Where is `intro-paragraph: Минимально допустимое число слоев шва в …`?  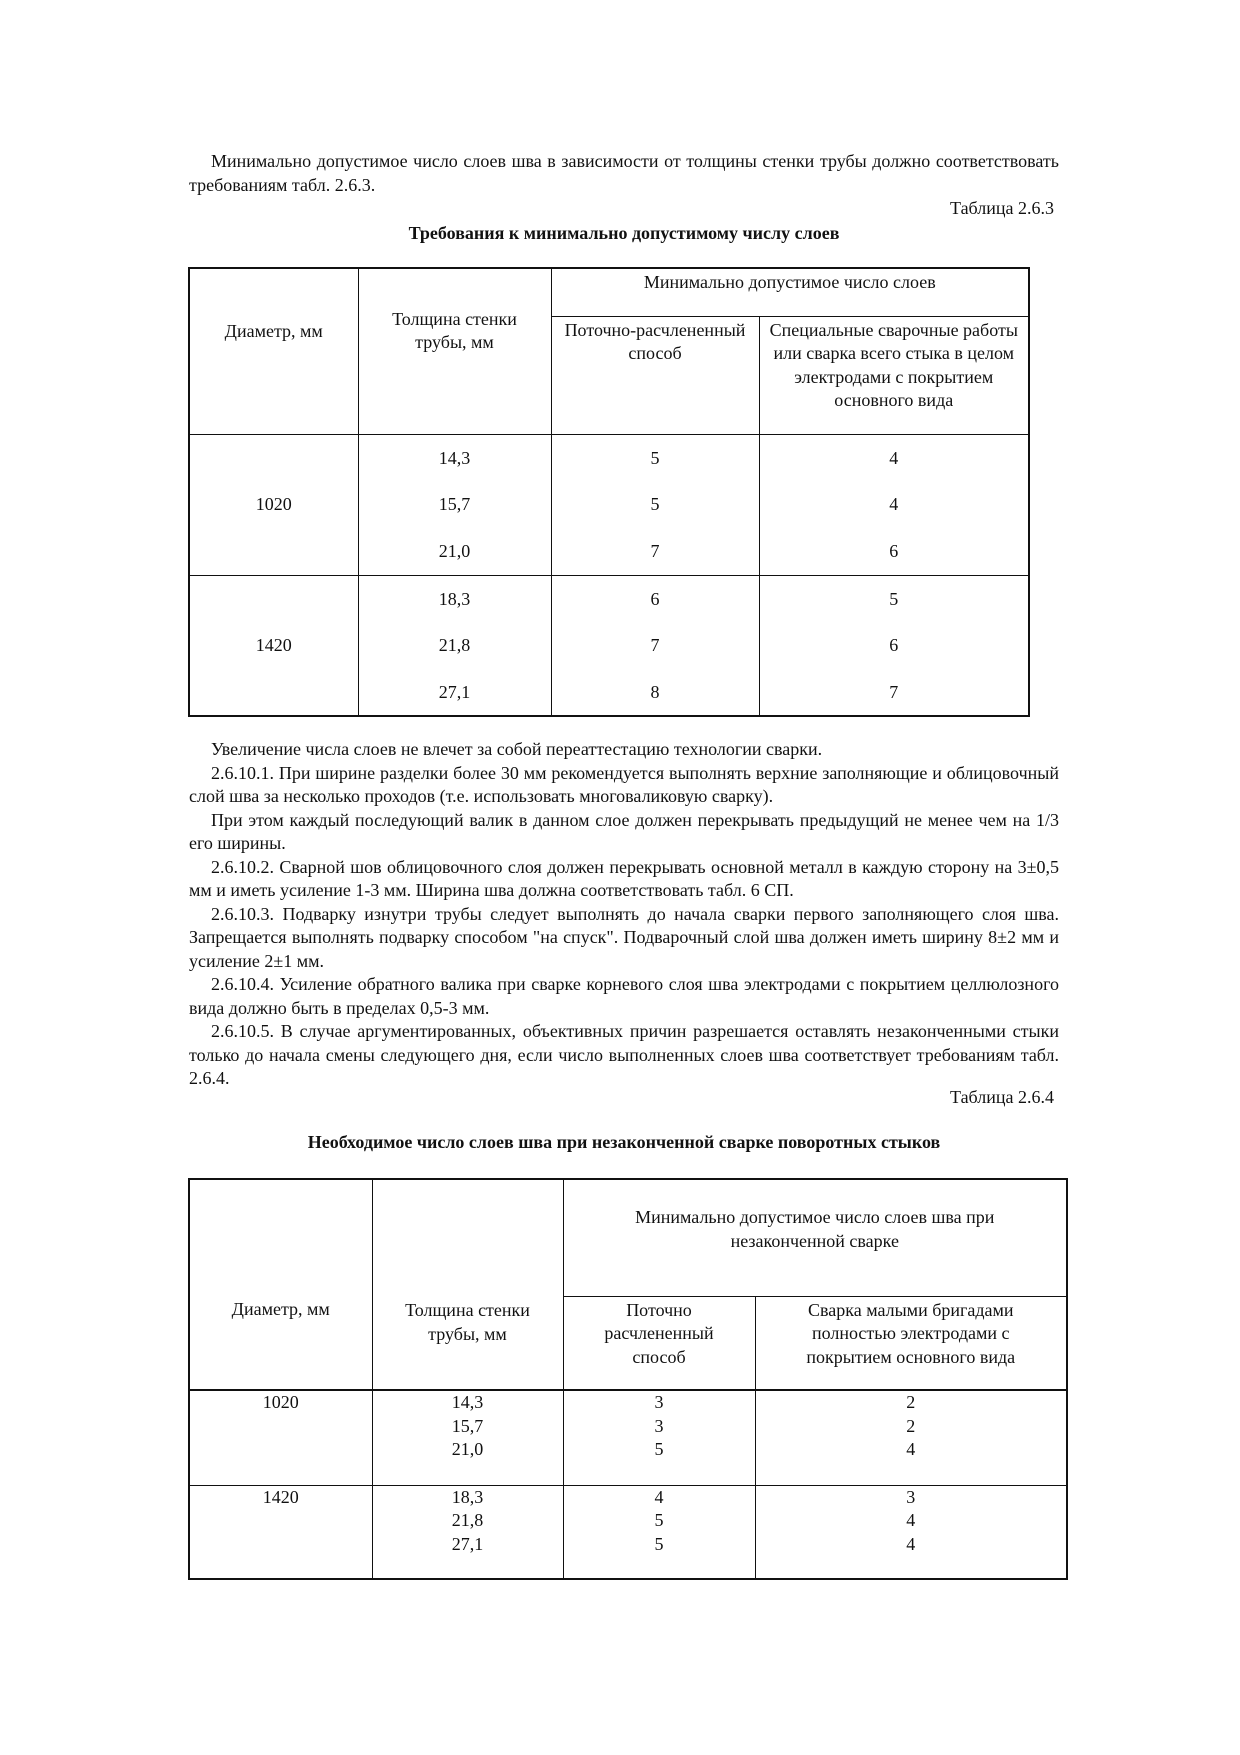 intro-paragraph: Минимально допустимое число слоев шва в … is located at coordinates (624, 173).